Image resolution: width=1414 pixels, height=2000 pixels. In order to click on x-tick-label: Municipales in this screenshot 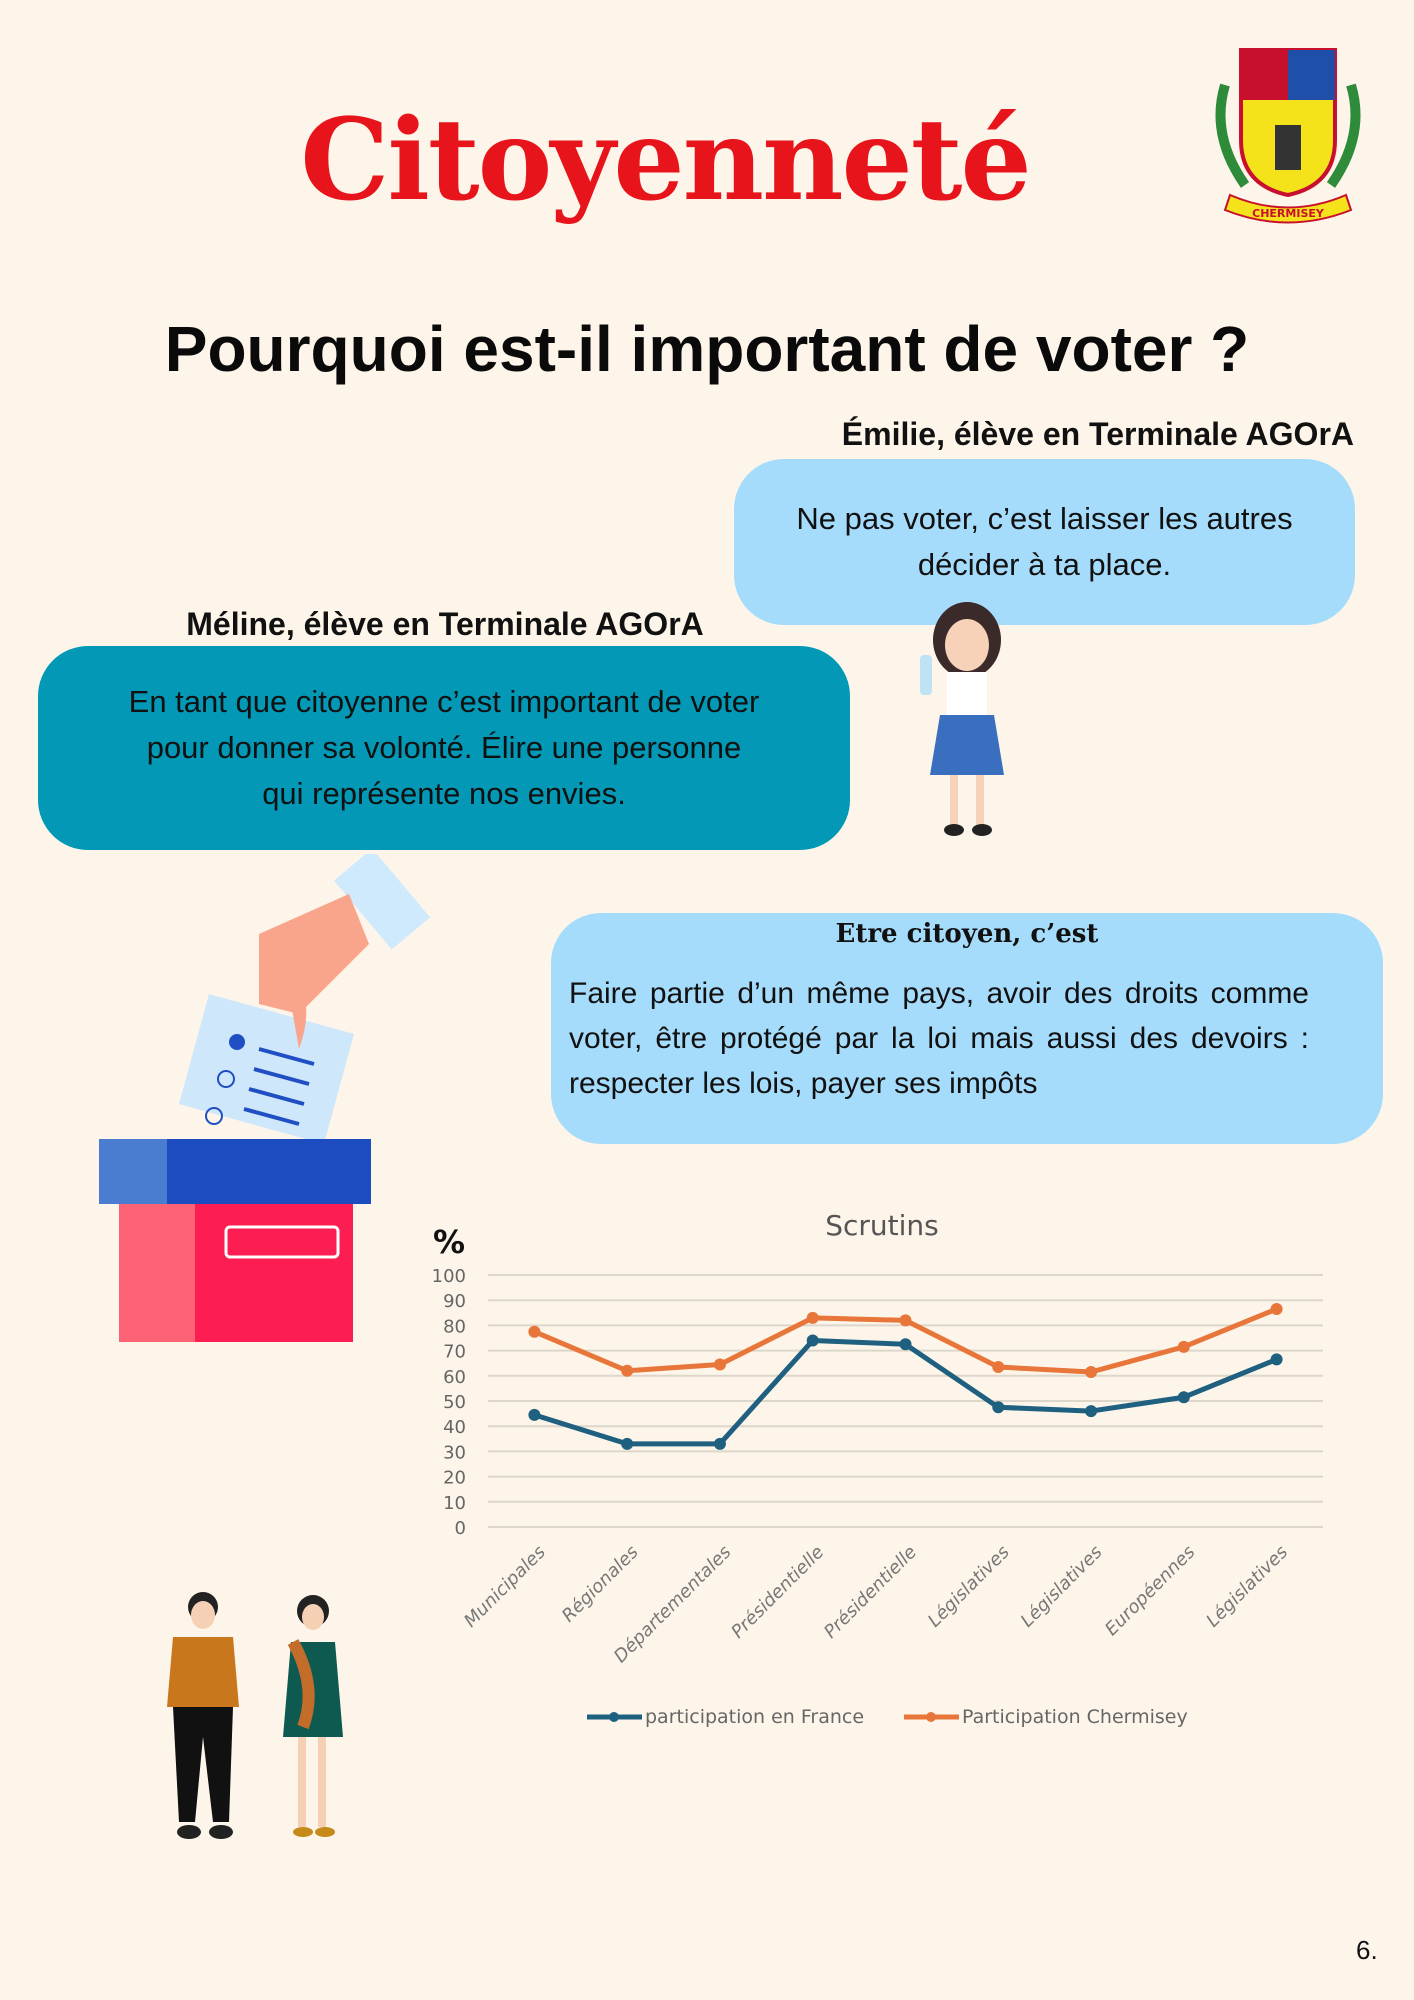, I will do `click(505, 1587)`.